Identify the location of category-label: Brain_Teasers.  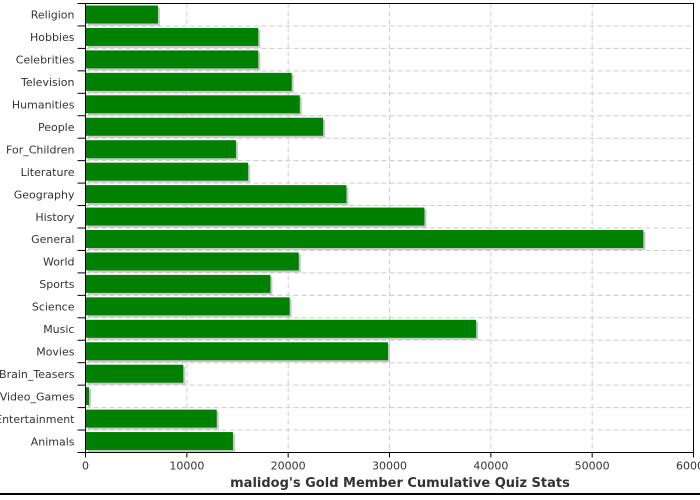
(37, 374).